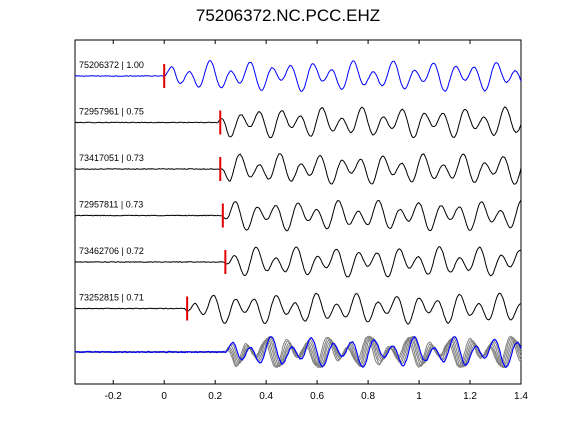  I want to click on x-tick-label: 1, so click(419, 396).